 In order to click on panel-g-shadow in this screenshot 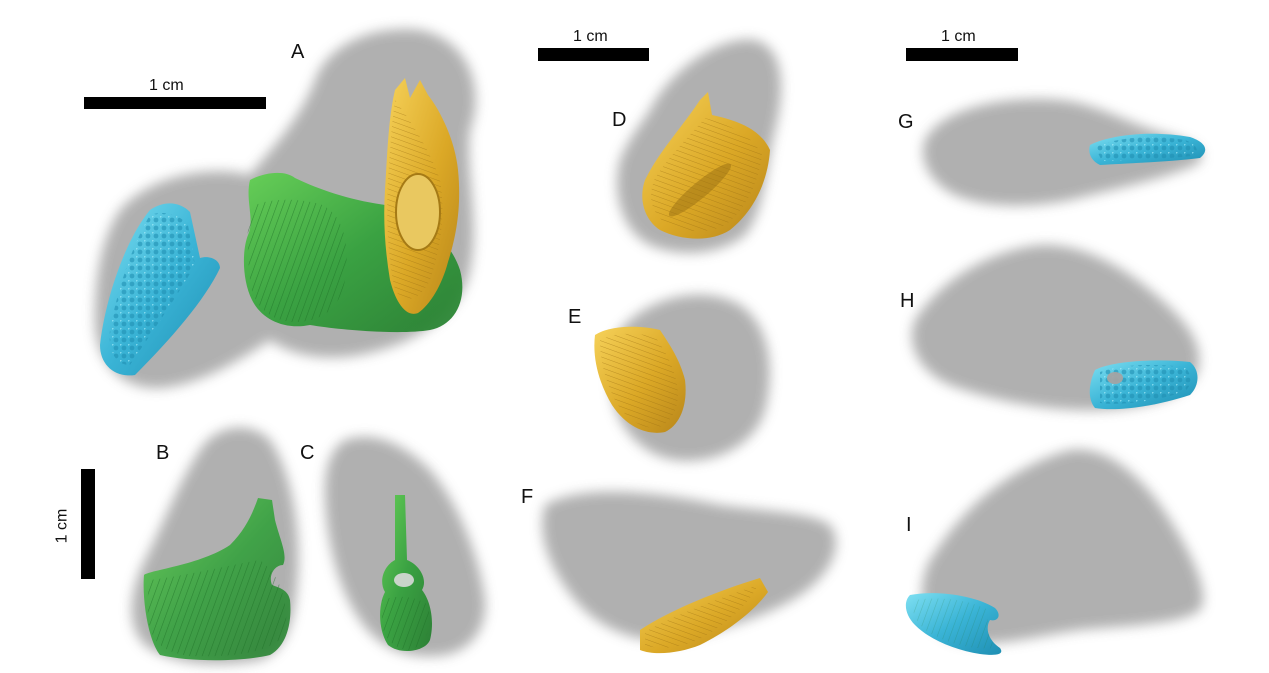, I will do `click(1062, 152)`.